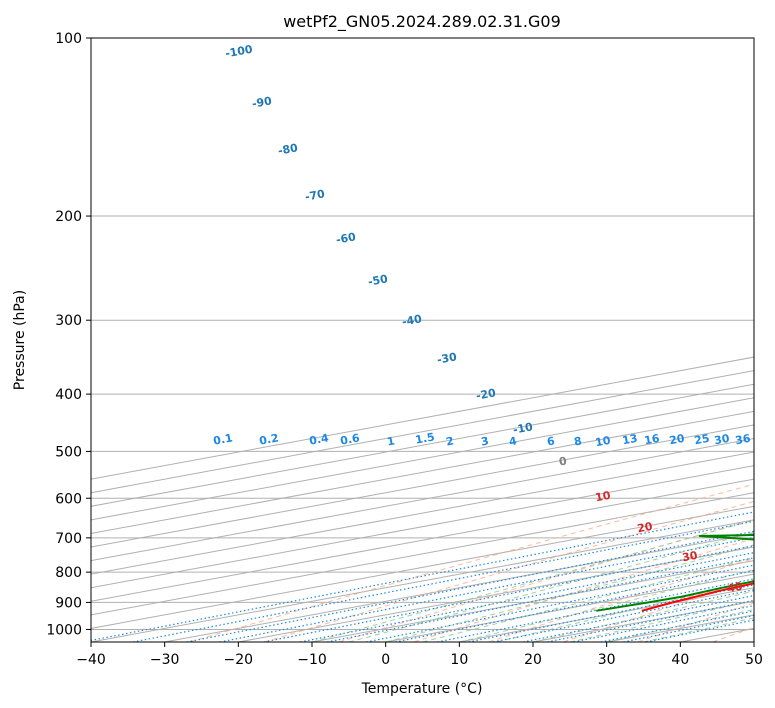  Describe the element at coordinates (533, 660) in the screenshot. I see `x-tick-label: 20` at that location.